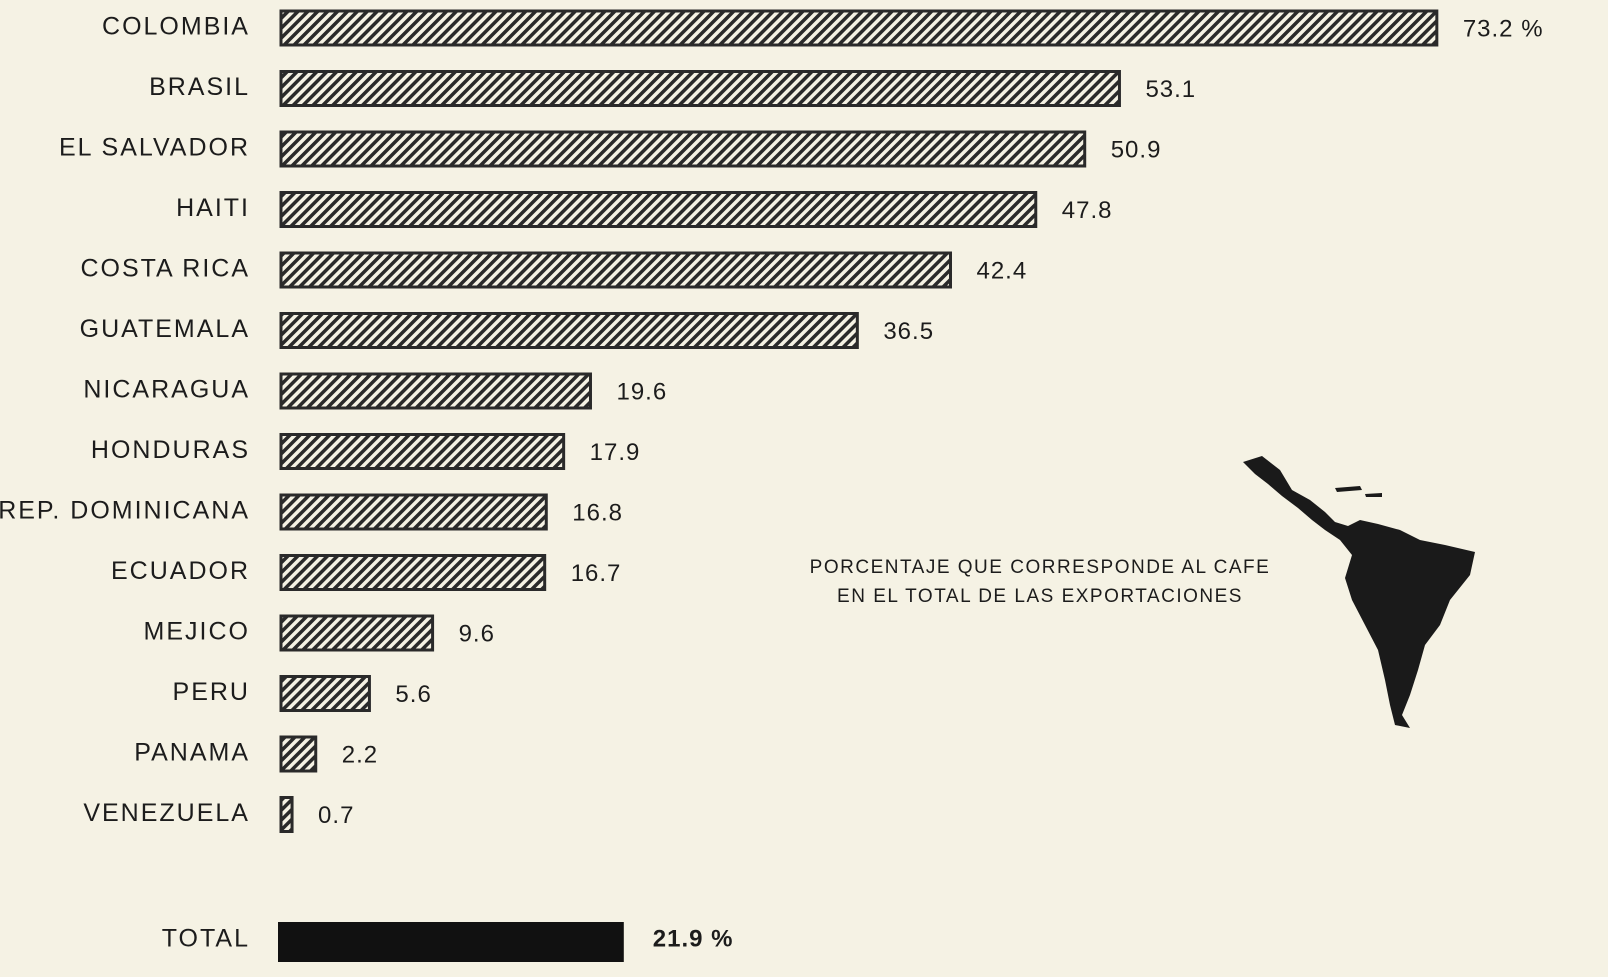 Image resolution: width=1608 pixels, height=977 pixels. What do you see at coordinates (336, 815) in the screenshot?
I see `value-label: 0.7` at bounding box center [336, 815].